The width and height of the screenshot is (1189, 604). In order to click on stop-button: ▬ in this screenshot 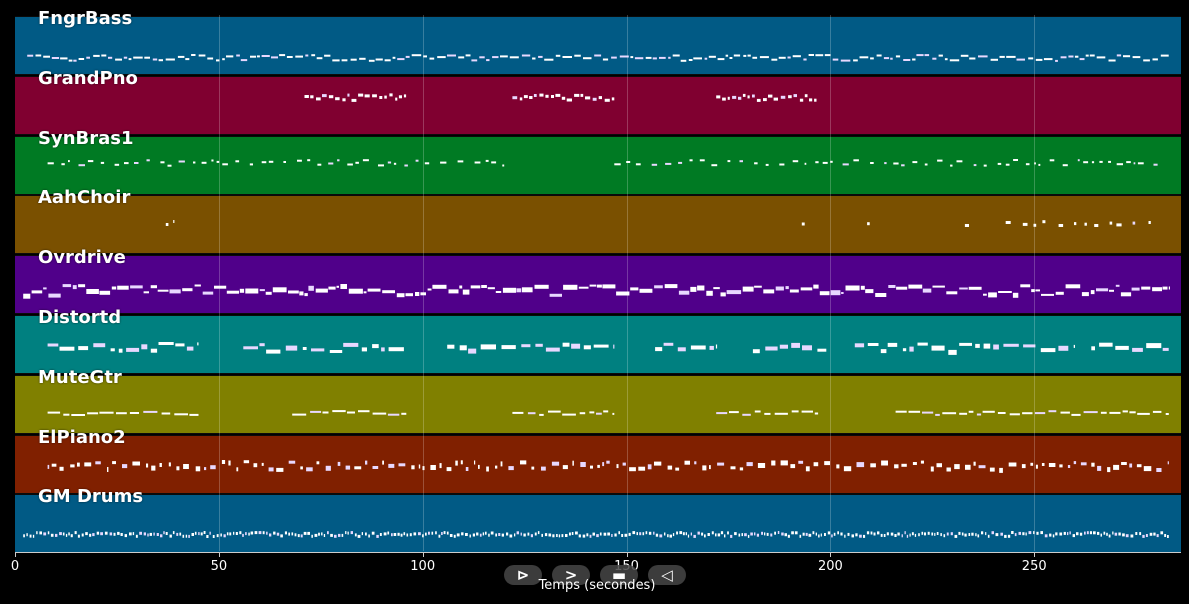, I will do `click(619, 575)`.